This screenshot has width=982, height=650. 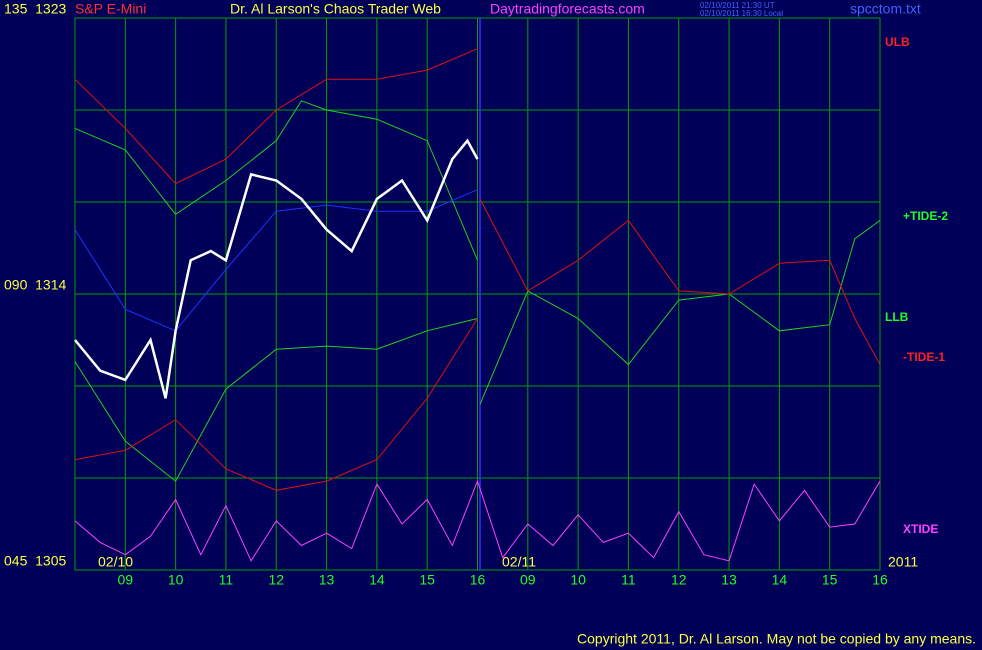 What do you see at coordinates (925, 216) in the screenshot?
I see `line-label: +TIDE-2` at bounding box center [925, 216].